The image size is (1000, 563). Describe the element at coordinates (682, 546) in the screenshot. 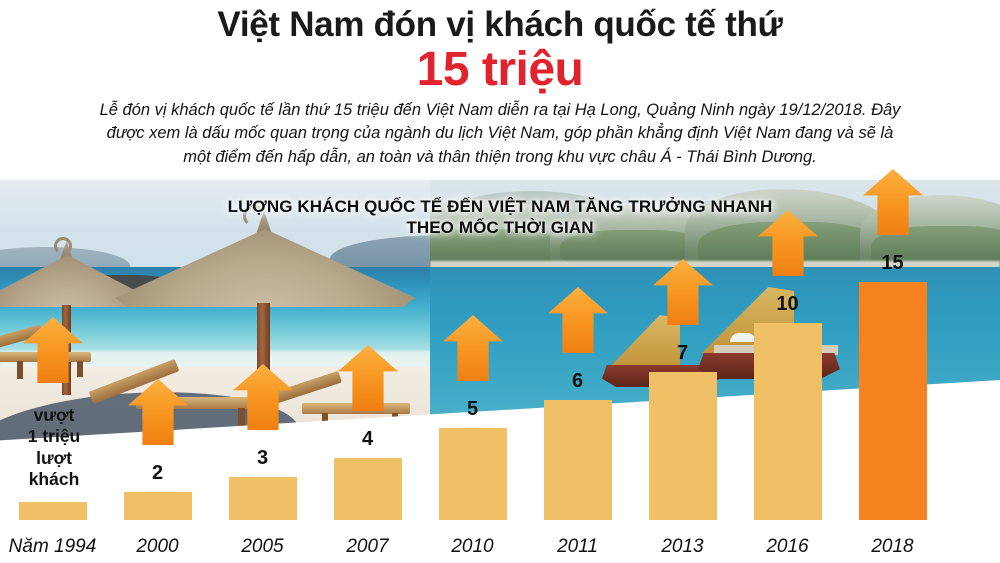

I see `x-axis-label-2013: 2013` at that location.